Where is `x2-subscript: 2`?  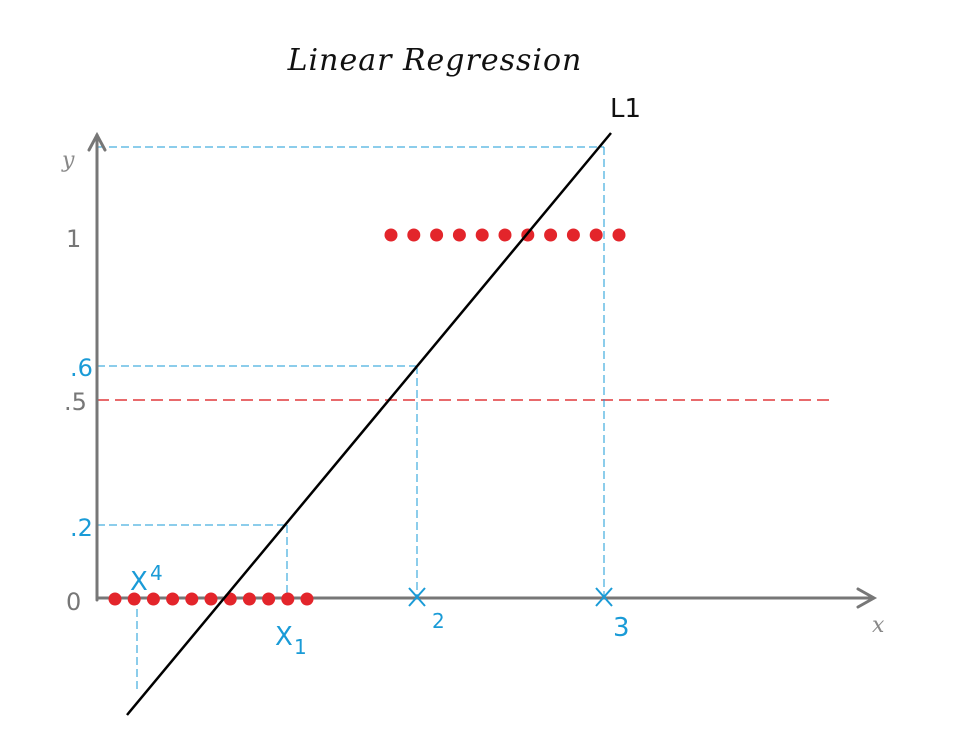 x2-subscript: 2 is located at coordinates (438, 621).